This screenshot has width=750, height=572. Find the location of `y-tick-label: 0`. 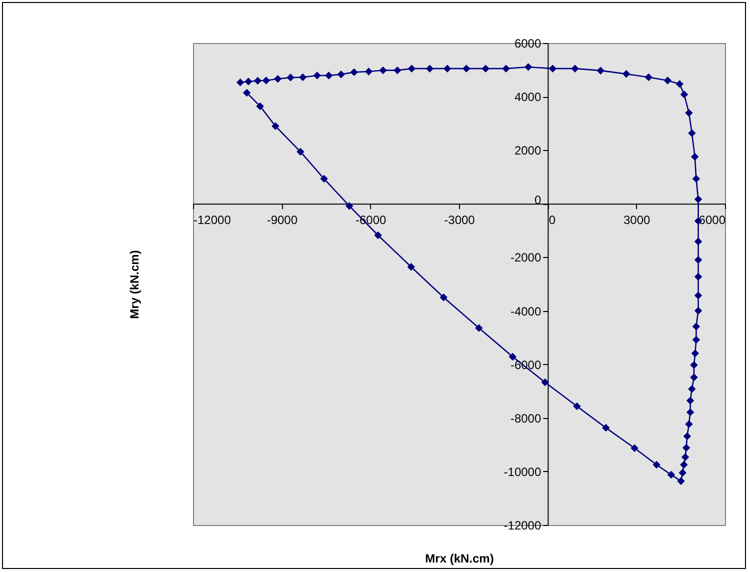

y-tick-label: 0 is located at coordinates (538, 200).